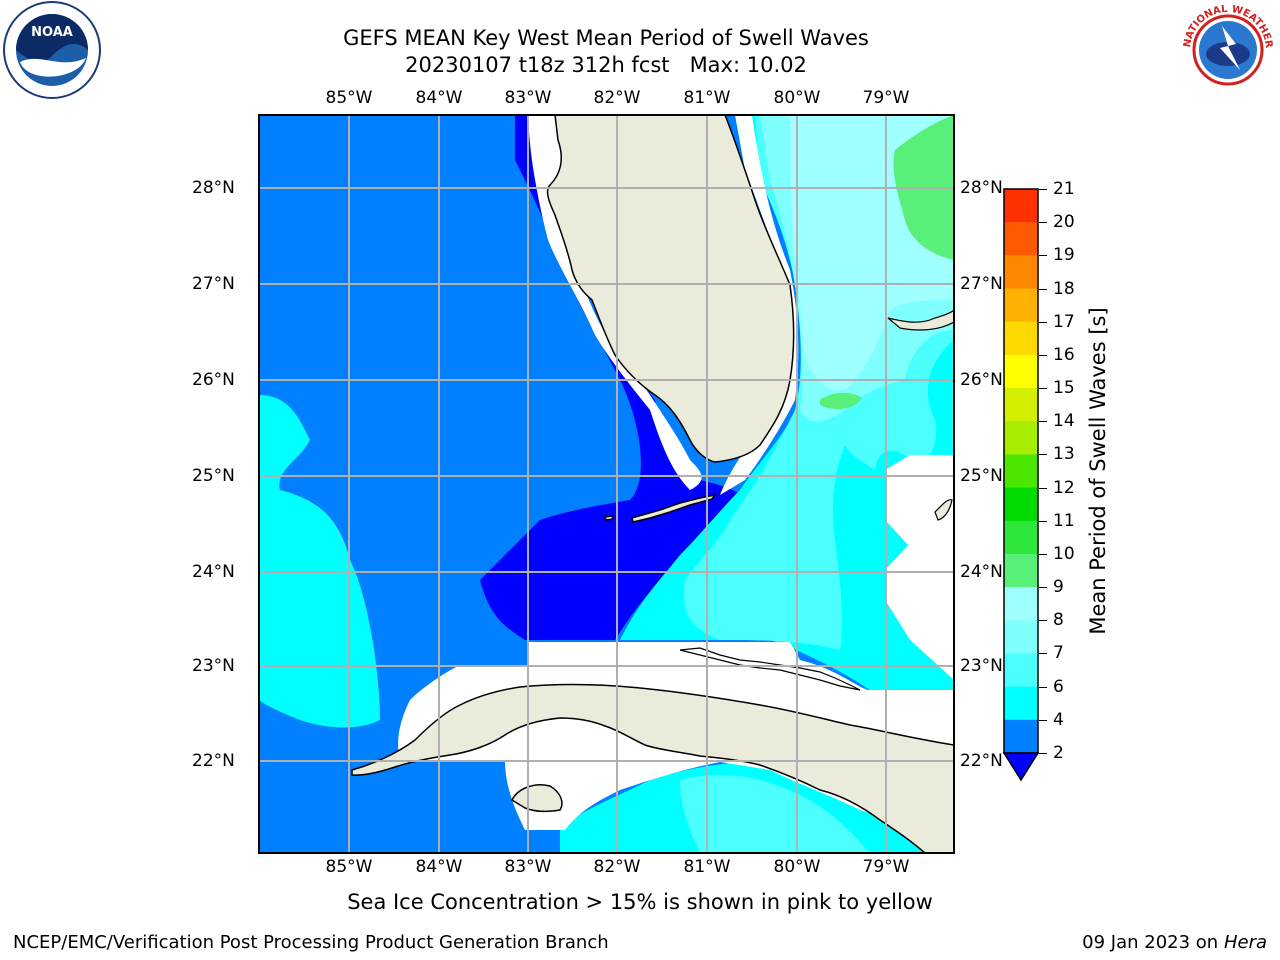 The width and height of the screenshot is (1280, 960). Describe the element at coordinates (943, 510) in the screenshot. I see `land-bahamas-andros` at that location.